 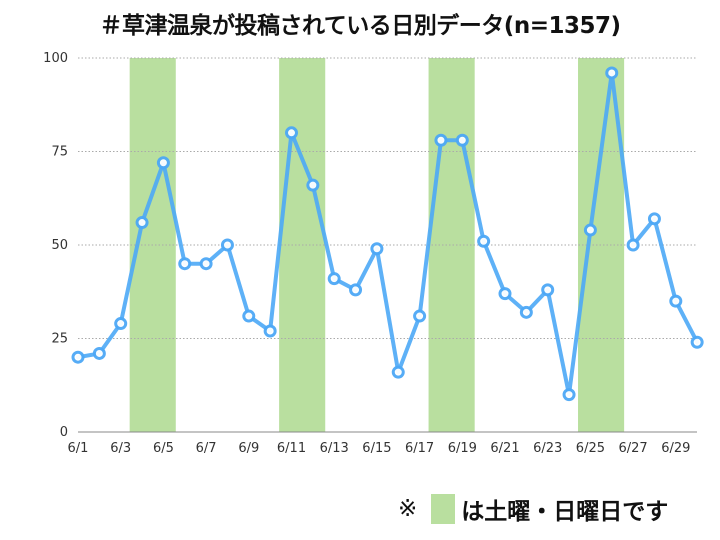 I want to click on x-tick-label: 6/19, so click(x=462, y=448).